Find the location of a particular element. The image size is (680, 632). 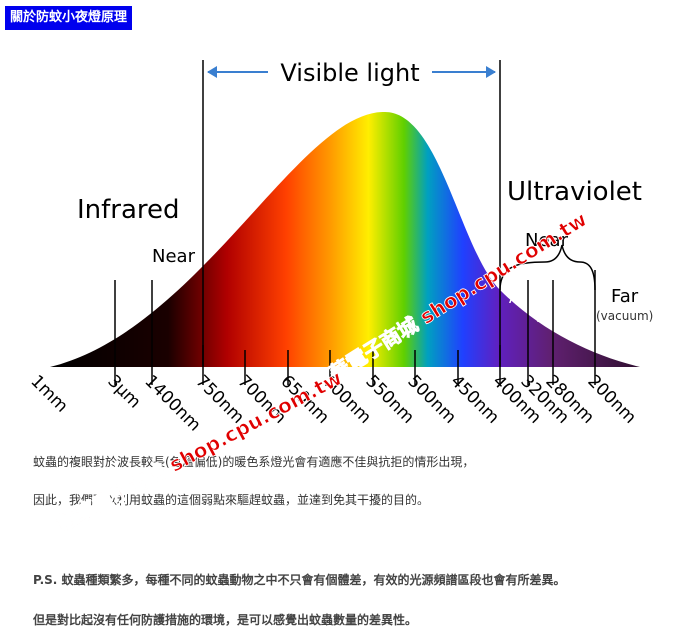

paragraph: 蚊蟲的複眼對於波長較長(色溫偏低)的暖色系燈光會有適應不佳與抗拒的情形出現， is located at coordinates (254, 462).